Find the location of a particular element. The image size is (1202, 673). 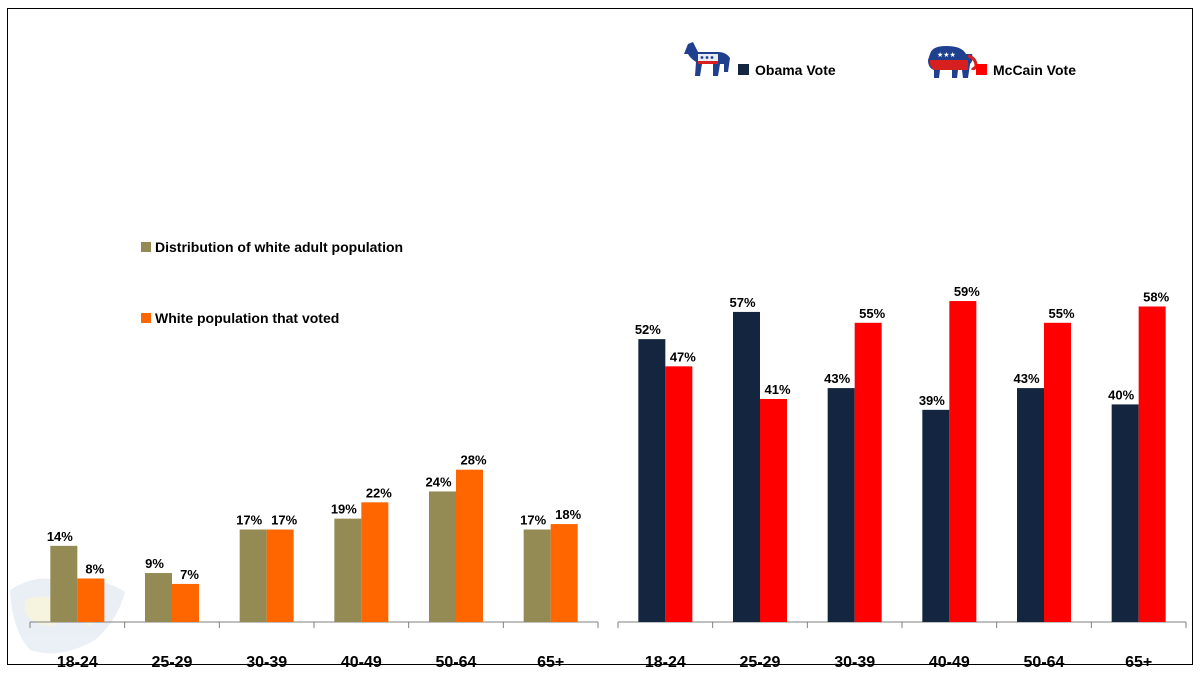

right-data-label: 52% is located at coordinates (648, 329).